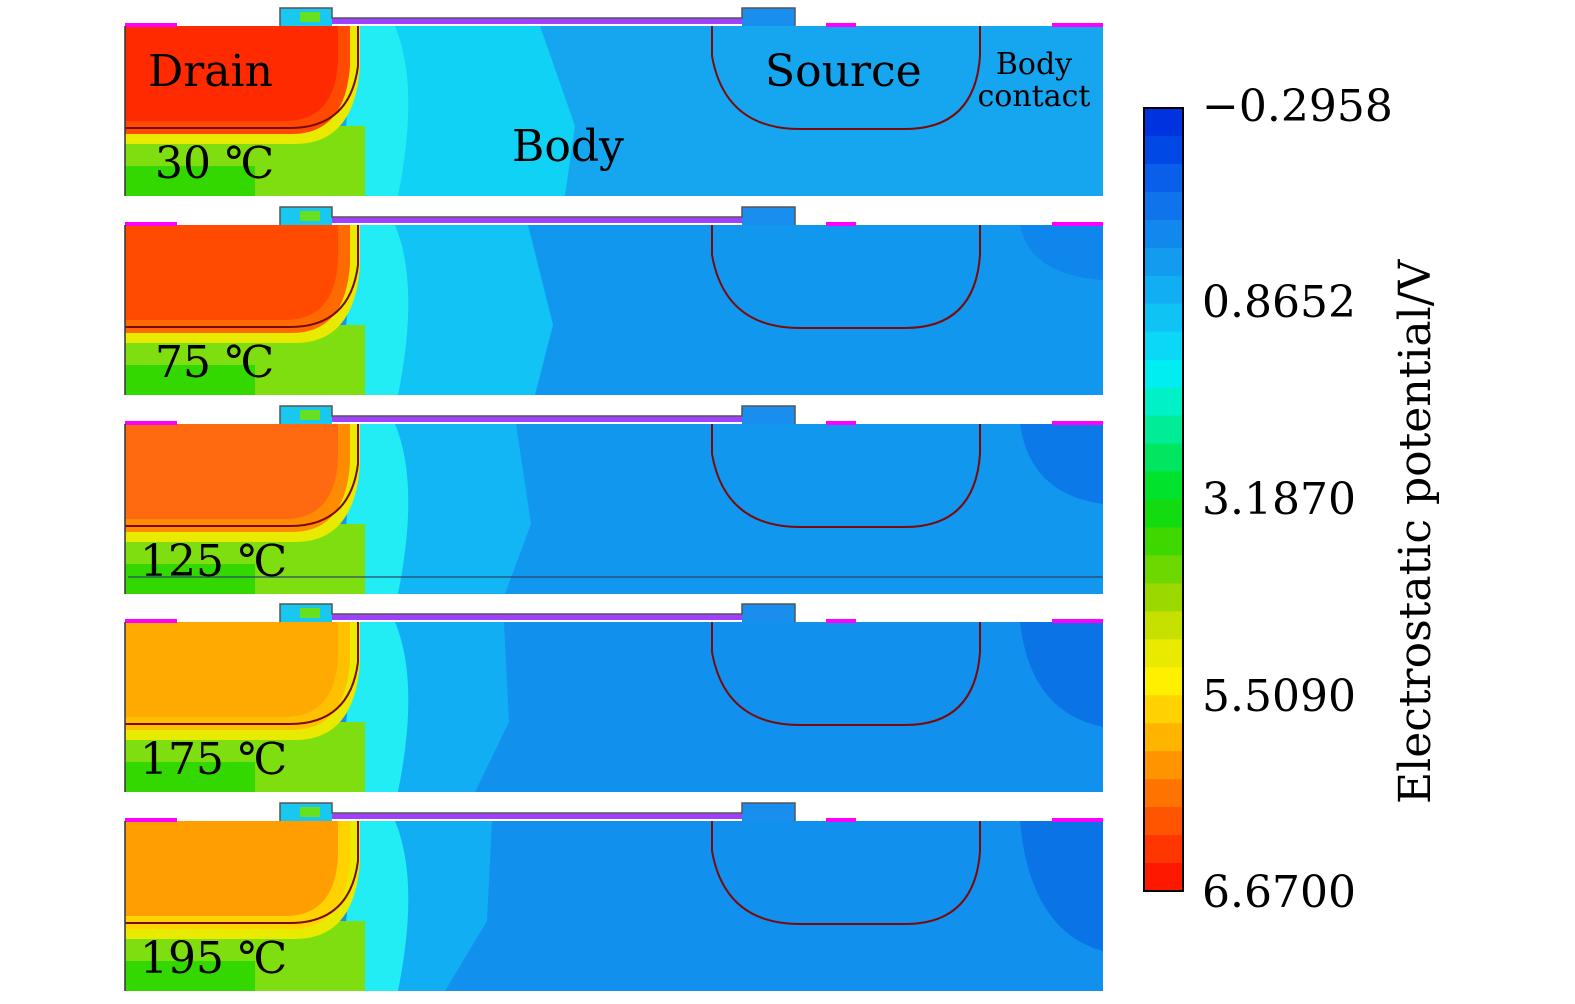 This screenshot has height=1004, width=1575. I want to click on temperature-label: 195 ℃, so click(213, 958).